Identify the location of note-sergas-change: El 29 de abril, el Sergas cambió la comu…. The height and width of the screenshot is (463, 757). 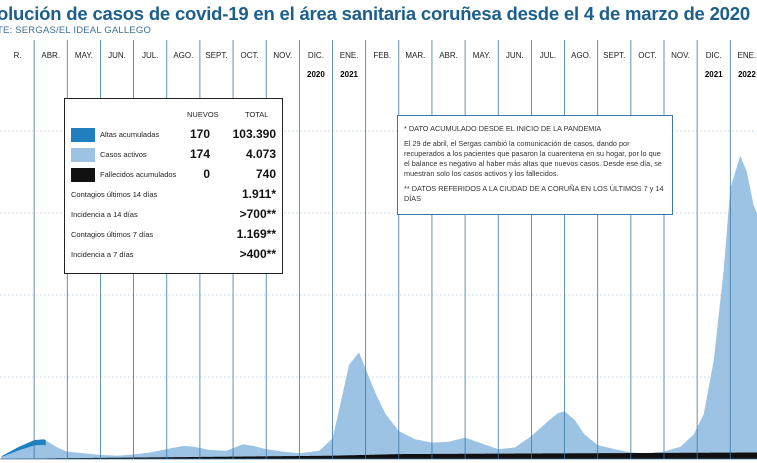
(533, 158).